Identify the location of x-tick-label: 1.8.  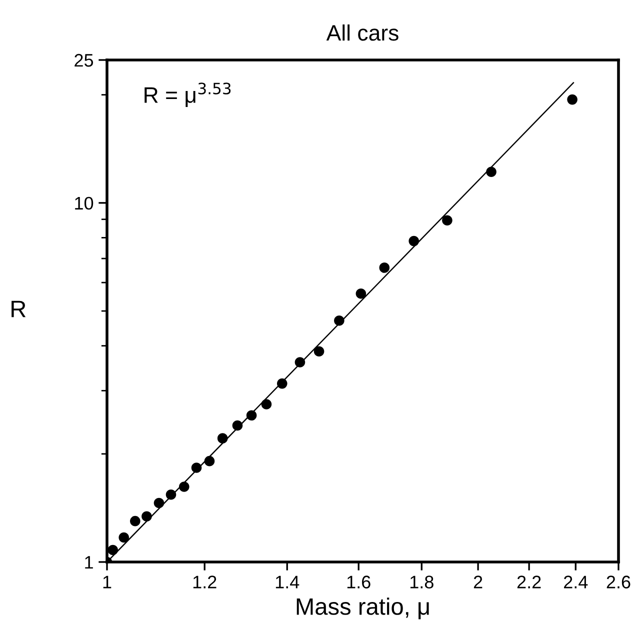
(422, 582).